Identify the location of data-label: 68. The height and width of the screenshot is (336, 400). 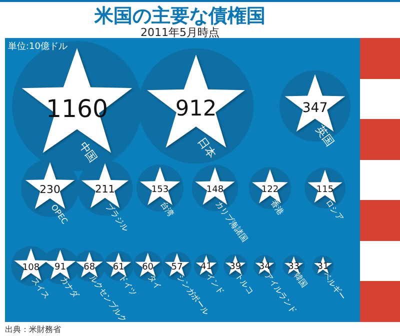
(90, 267).